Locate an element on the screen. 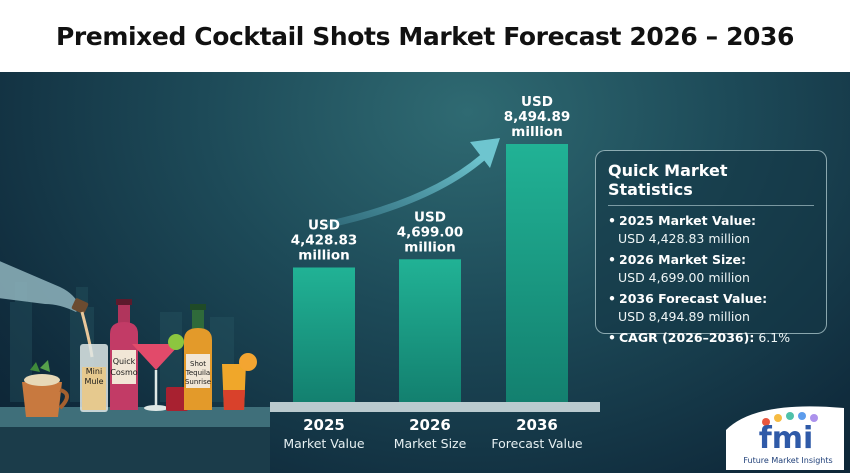 The image size is (850, 473). svg-text: Cosmo is located at coordinates (123, 372).